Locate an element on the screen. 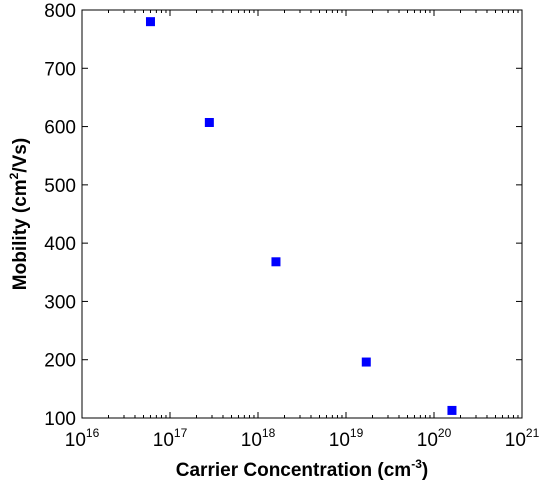 The height and width of the screenshot is (482, 542). y-tick-label: 800 is located at coordinates (60, 11).